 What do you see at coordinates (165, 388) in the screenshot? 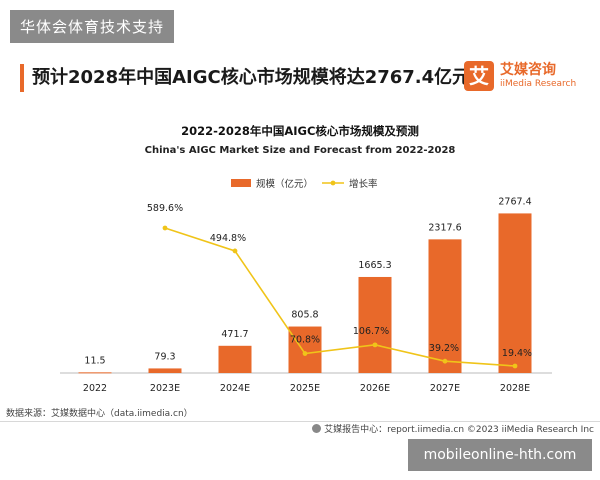
I see `x-tick-label: 2023E` at bounding box center [165, 388].